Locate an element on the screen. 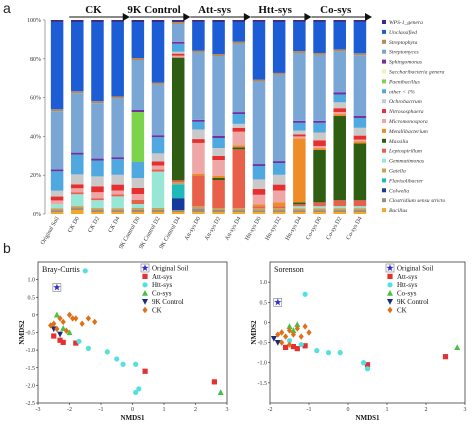 The height and width of the screenshot is (444, 474). y-tick-label: 0 is located at coordinates (33, 316).